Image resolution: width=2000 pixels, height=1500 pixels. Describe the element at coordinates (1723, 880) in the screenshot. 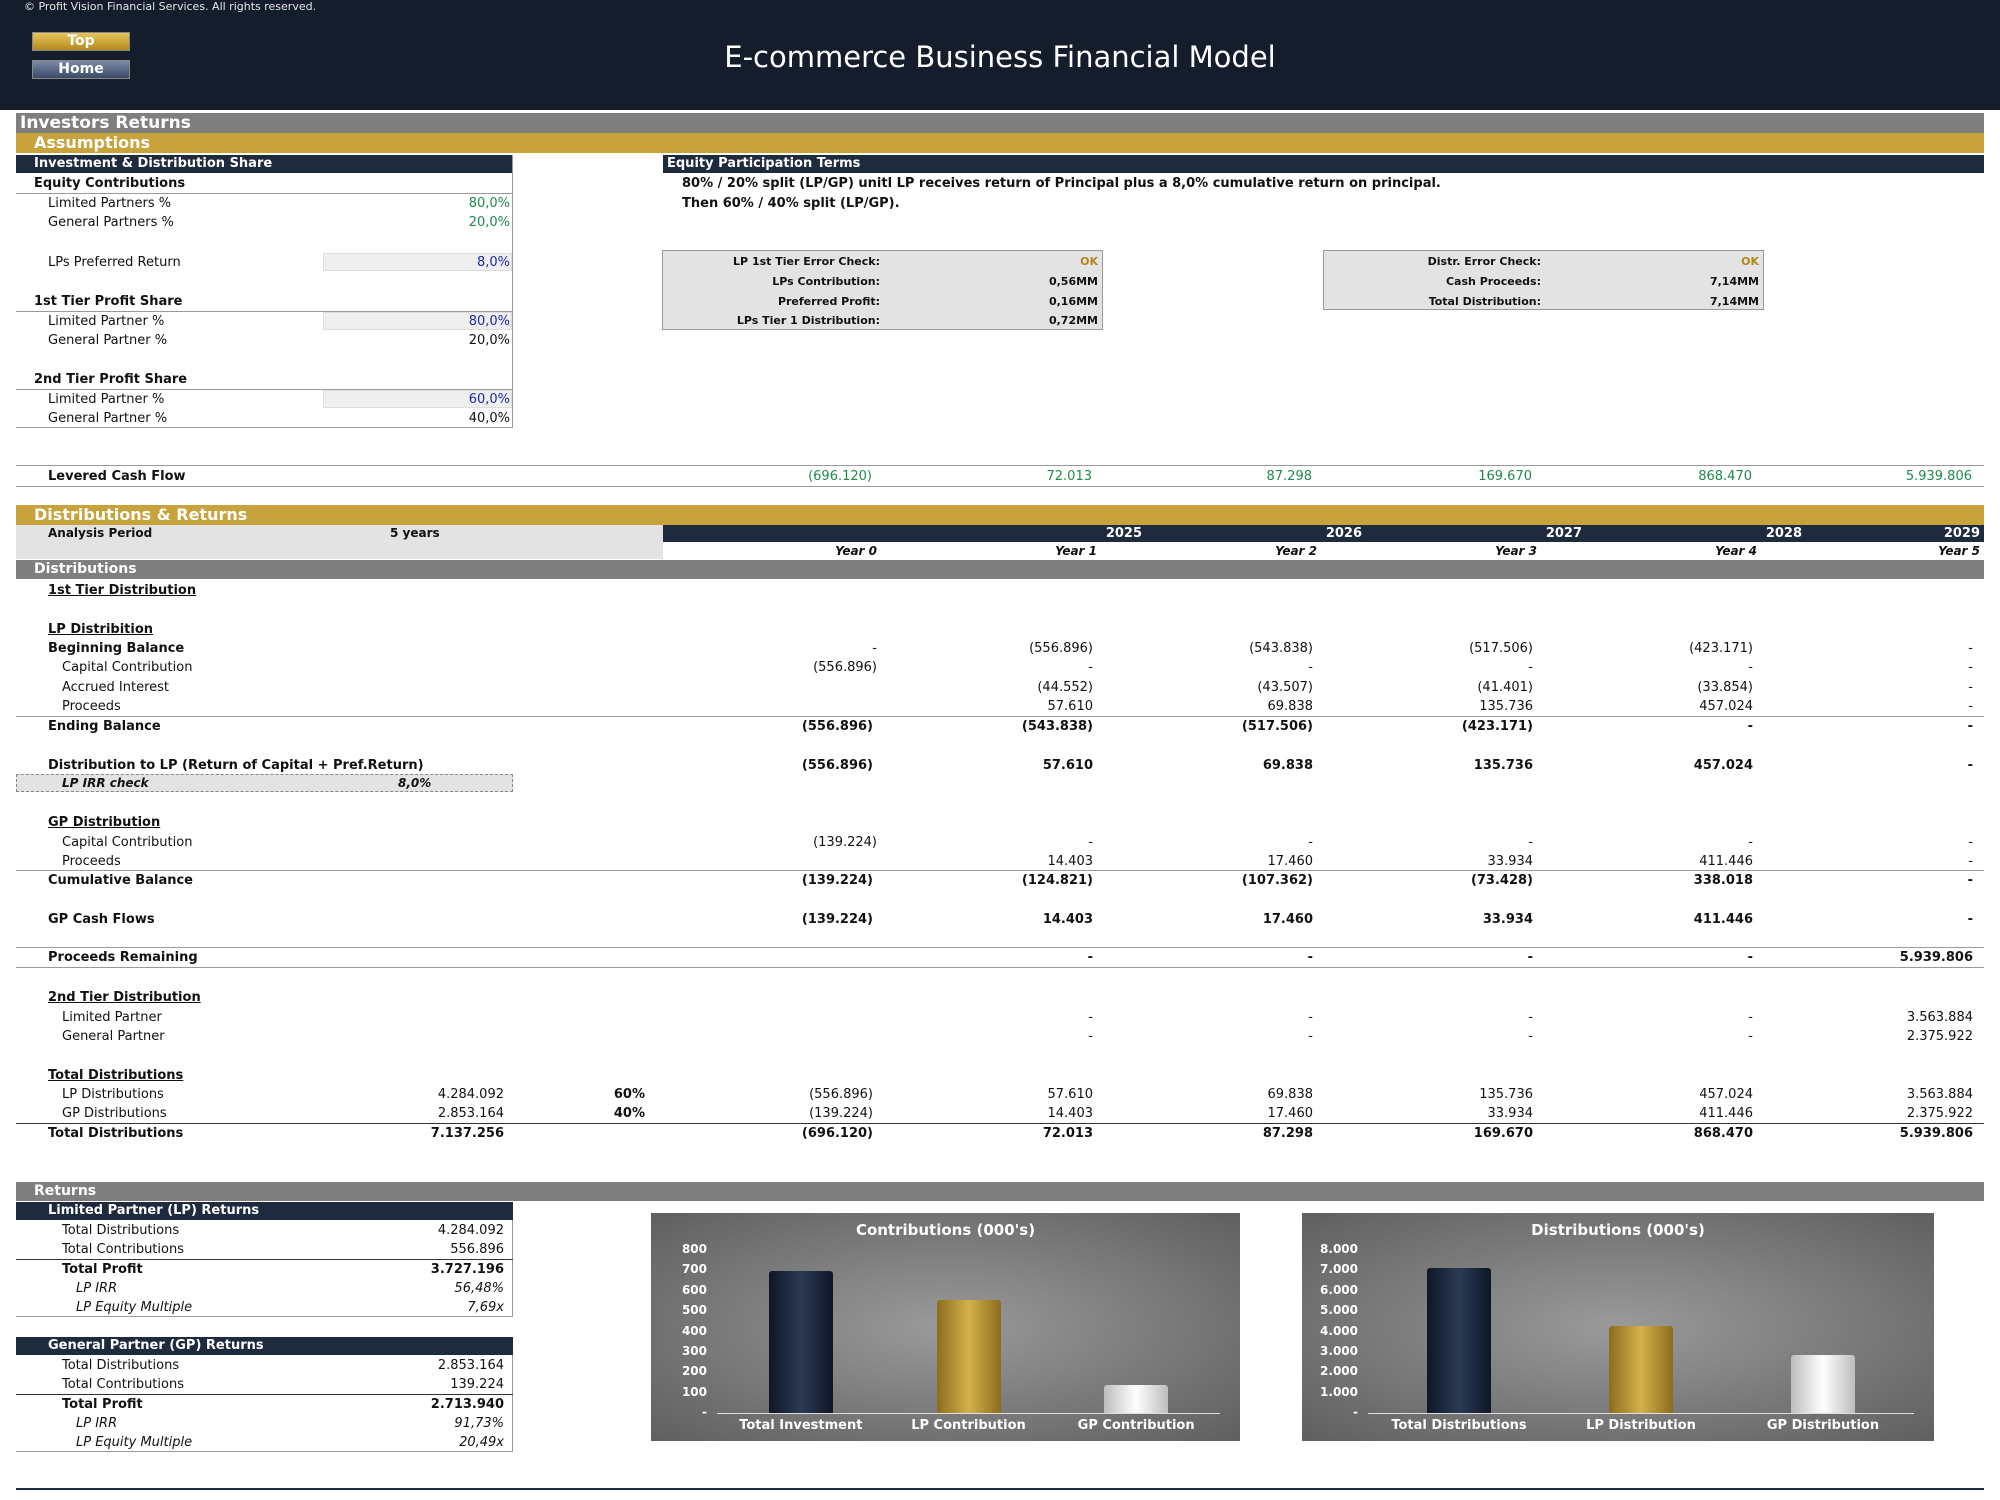

I see `cell: 338.018` at that location.